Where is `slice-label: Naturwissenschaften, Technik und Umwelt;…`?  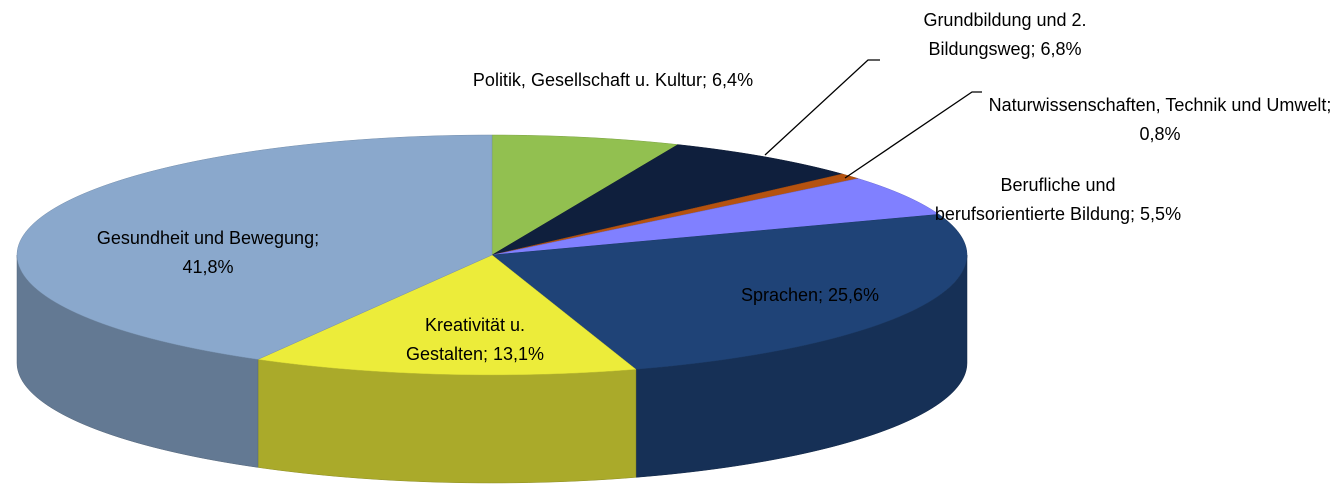
slice-label: Naturwissenschaften, Technik und Umwelt;… is located at coordinates (1158, 120).